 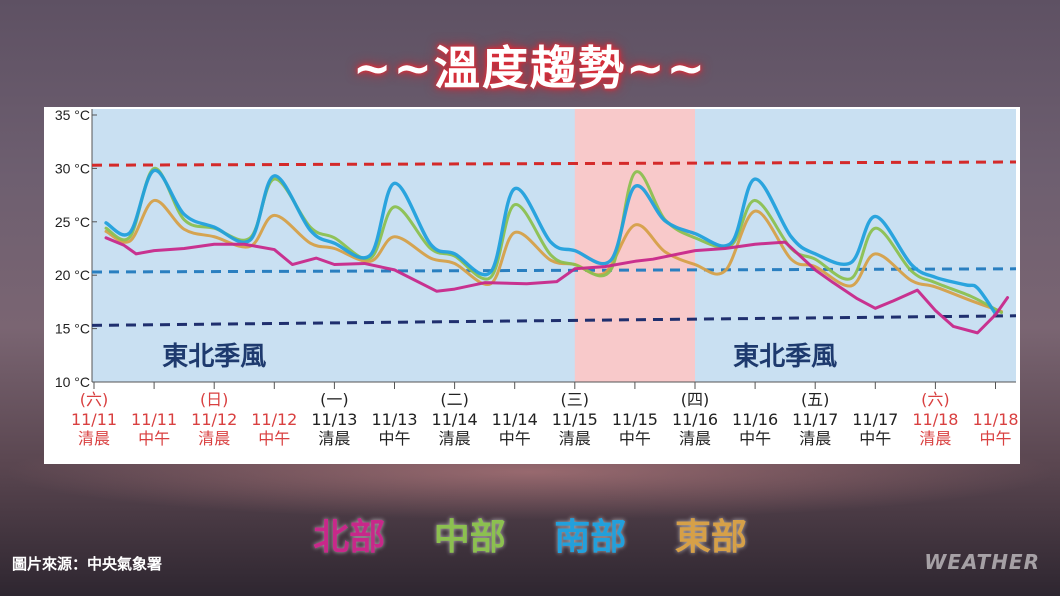 What do you see at coordinates (72, 329) in the screenshot?
I see `y-tick-label: 15 °C` at bounding box center [72, 329].